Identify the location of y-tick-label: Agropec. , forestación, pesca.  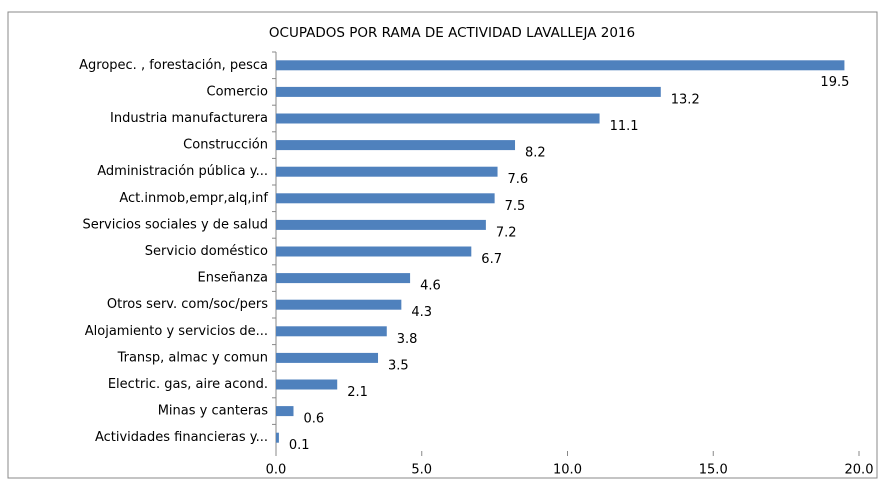
(173, 65).